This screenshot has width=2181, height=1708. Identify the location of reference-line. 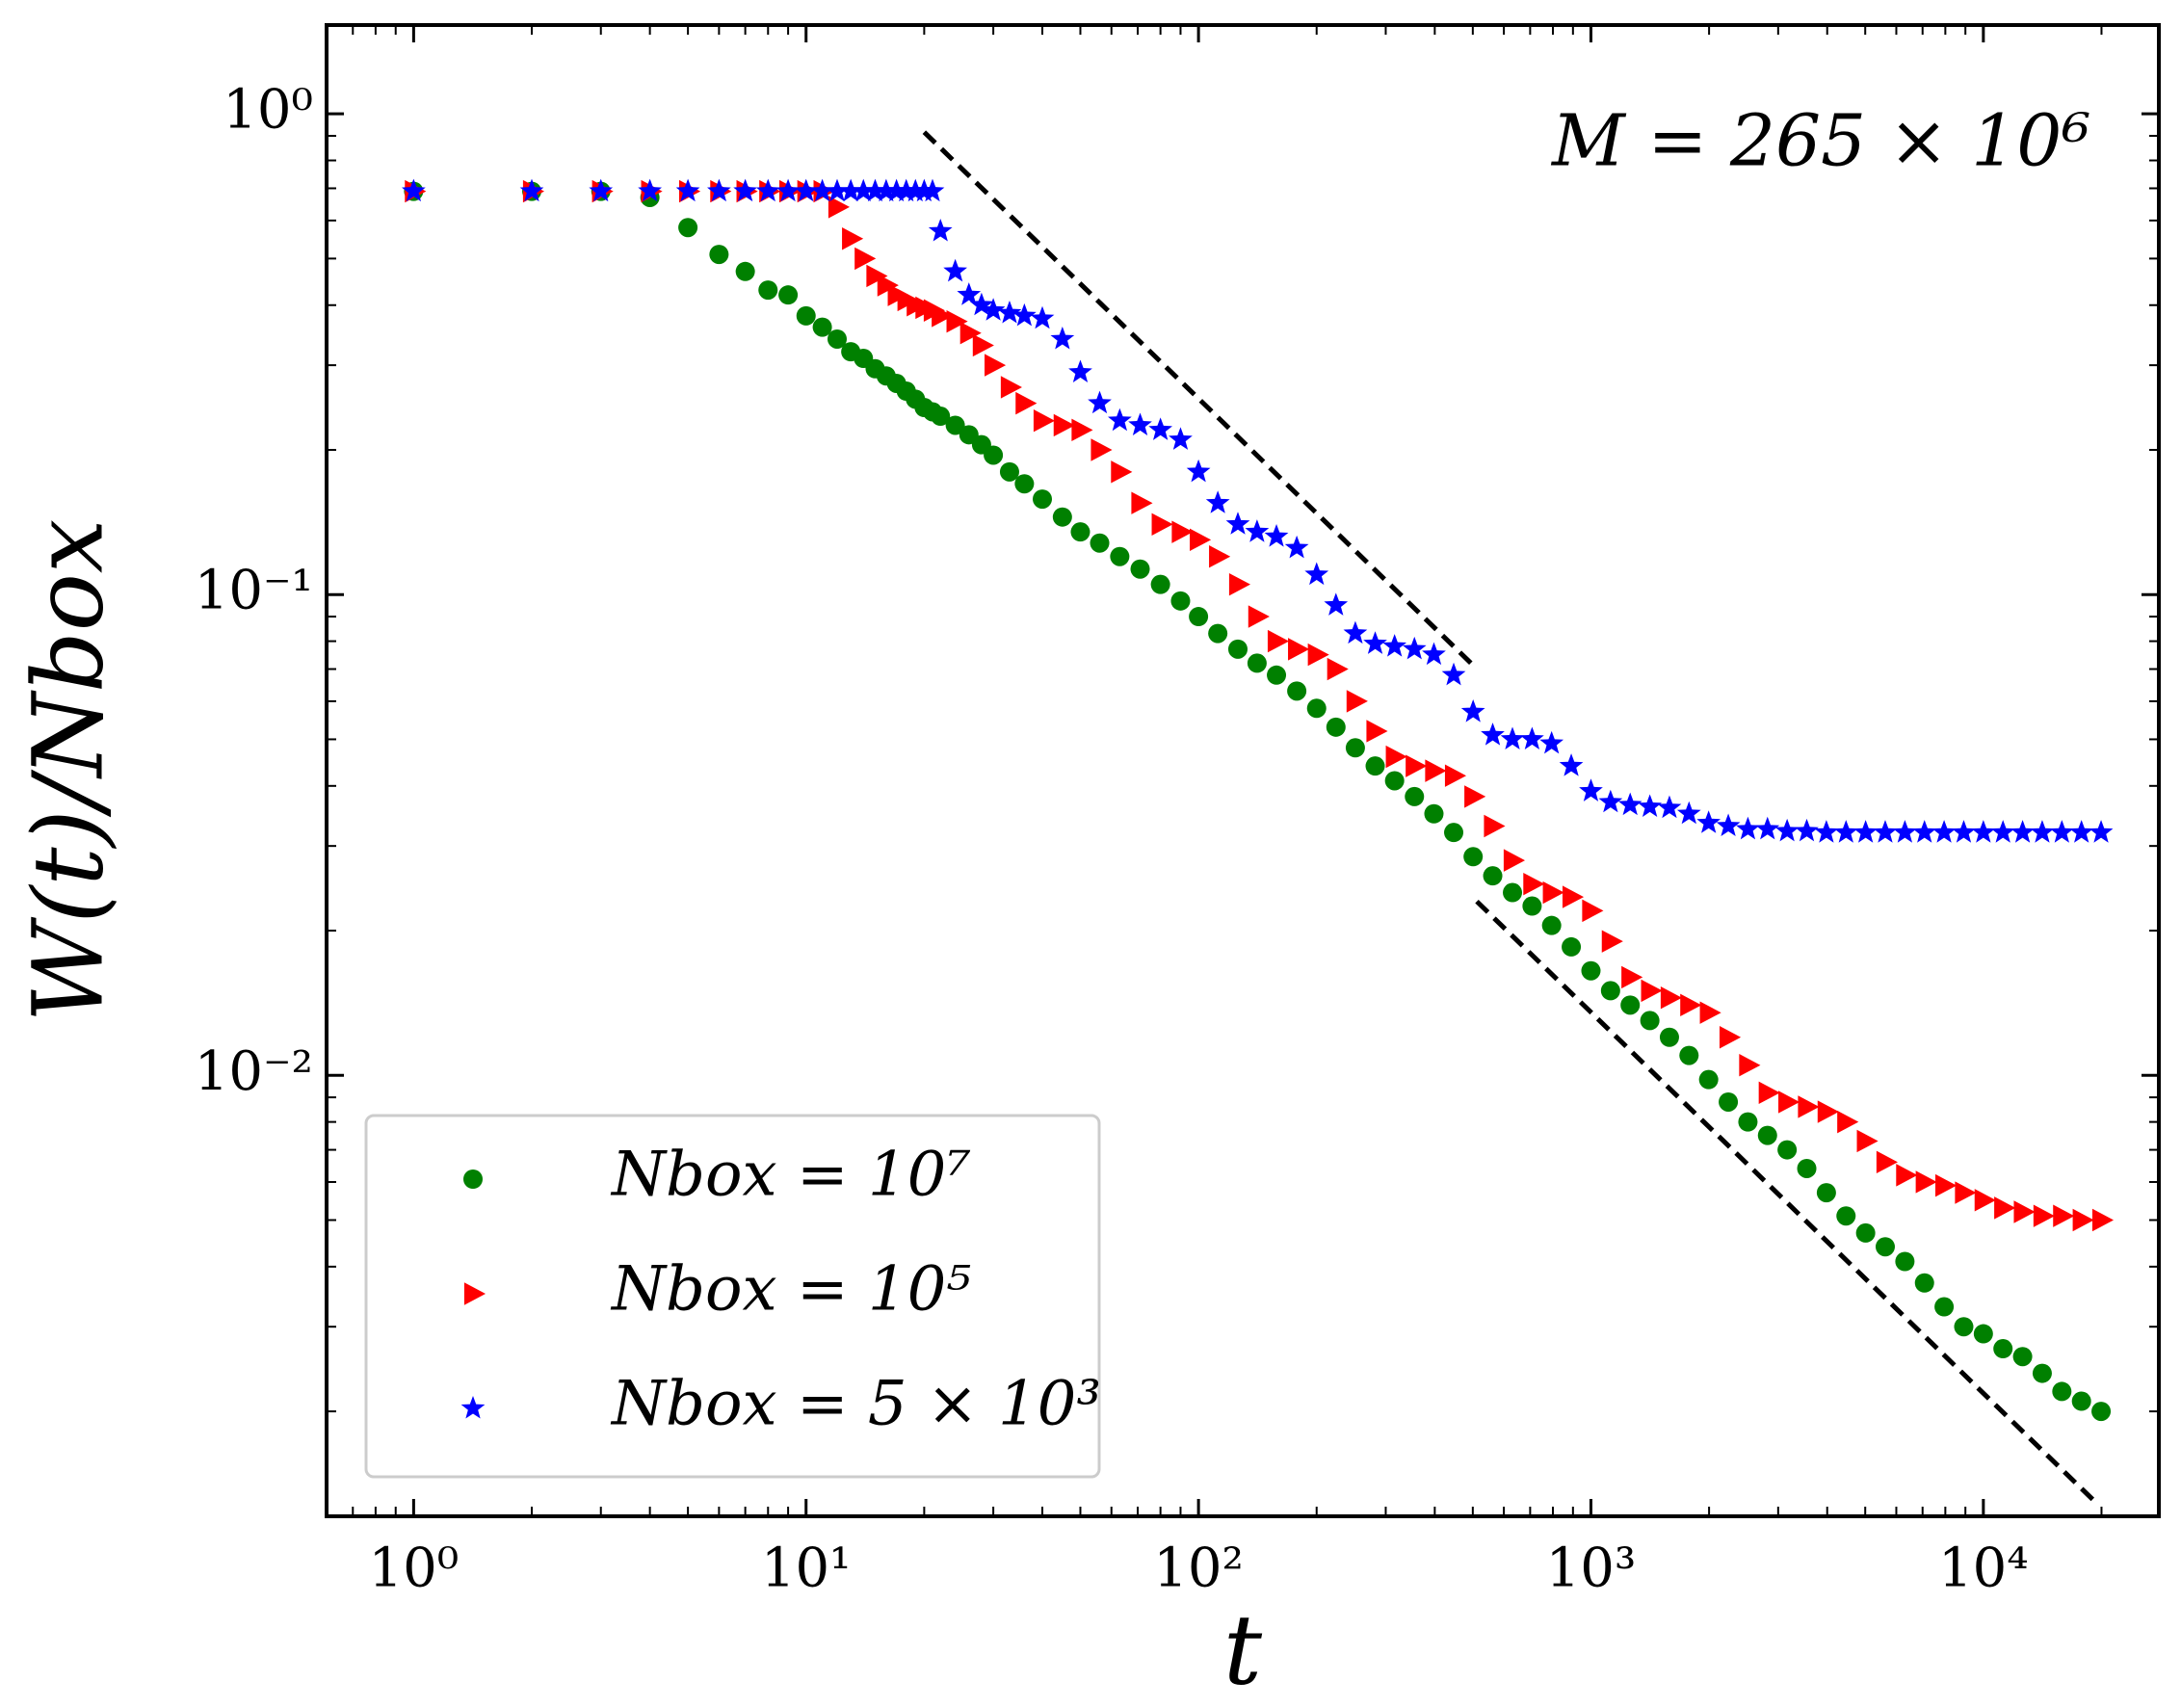
(1198, 399).